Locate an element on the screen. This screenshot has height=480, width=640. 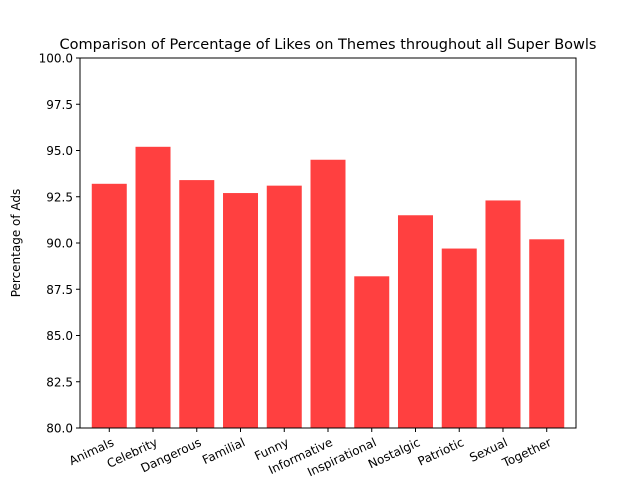
y-tick-label: 82.5 is located at coordinates (59, 382).